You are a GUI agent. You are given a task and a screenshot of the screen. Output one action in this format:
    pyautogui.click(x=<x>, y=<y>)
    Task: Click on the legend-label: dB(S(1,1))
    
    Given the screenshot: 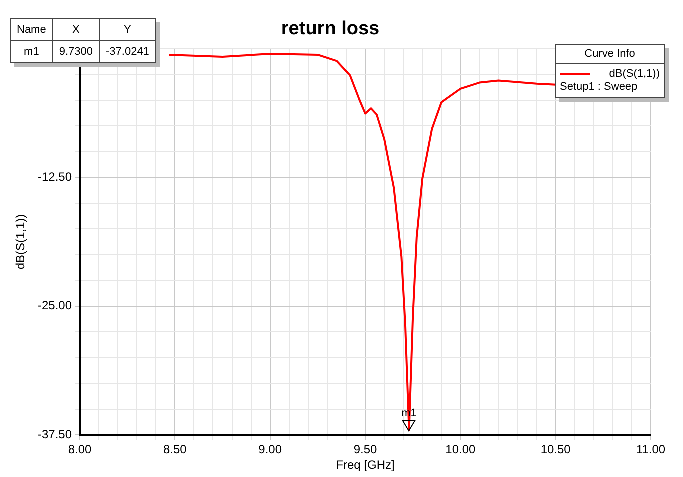 What is the action you would take?
    pyautogui.click(x=634, y=74)
    